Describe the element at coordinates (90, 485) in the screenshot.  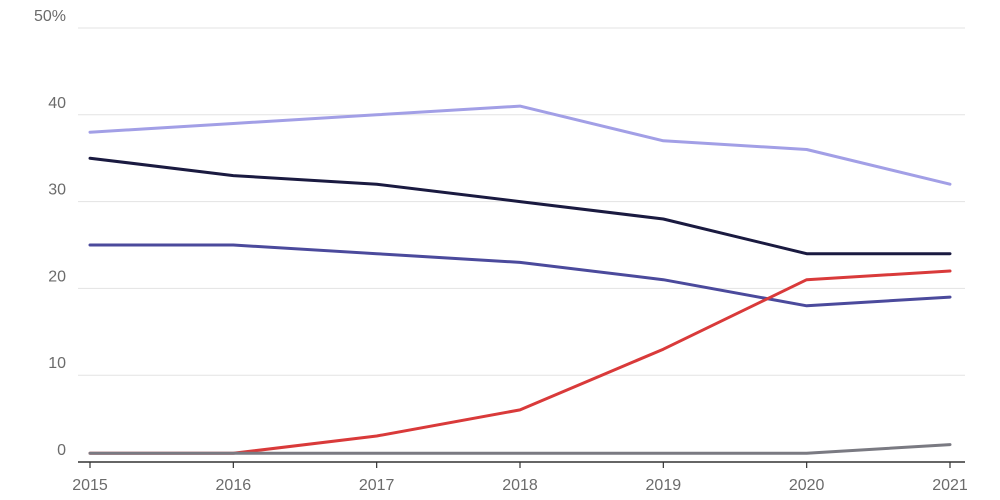
I see `x-tick-label: 2015` at that location.